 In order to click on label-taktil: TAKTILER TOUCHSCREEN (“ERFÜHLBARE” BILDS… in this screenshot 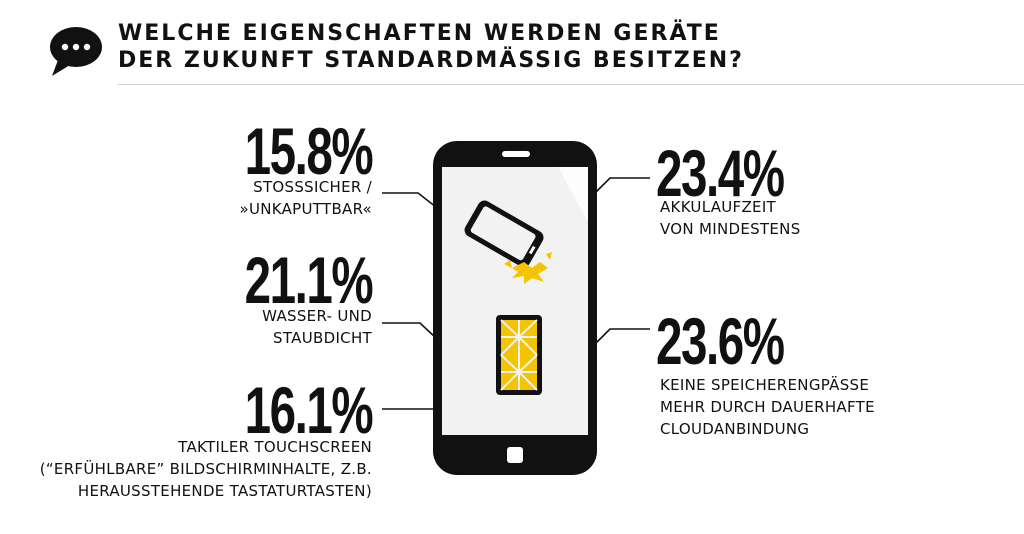, I will do `click(206, 469)`.